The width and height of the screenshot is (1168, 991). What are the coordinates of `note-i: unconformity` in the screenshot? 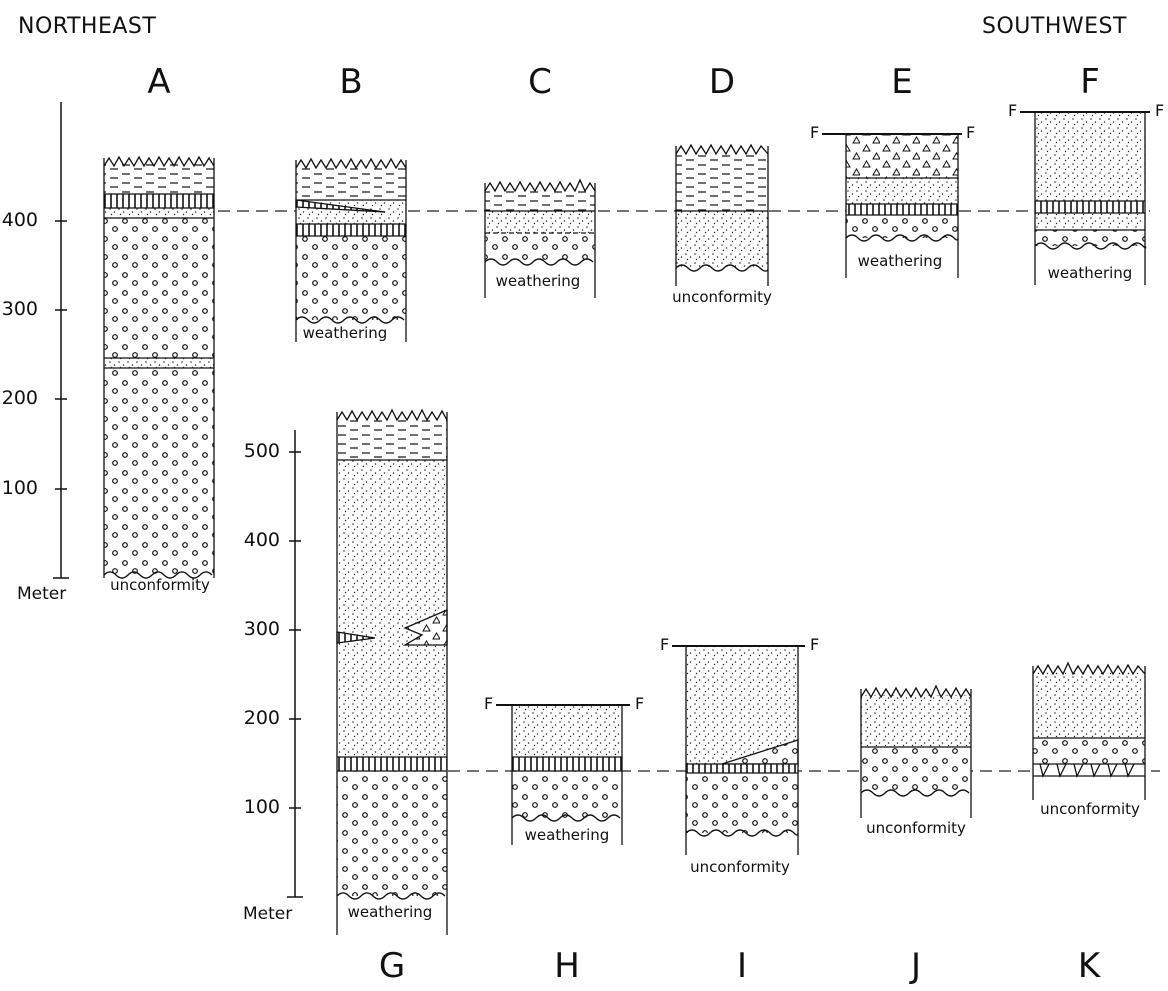 It's located at (740, 867).